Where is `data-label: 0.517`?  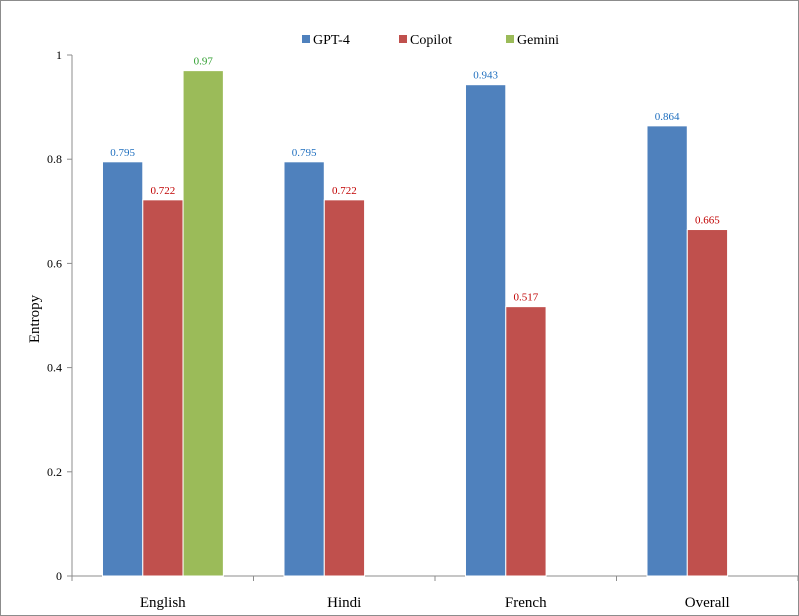 data-label: 0.517 is located at coordinates (526, 298).